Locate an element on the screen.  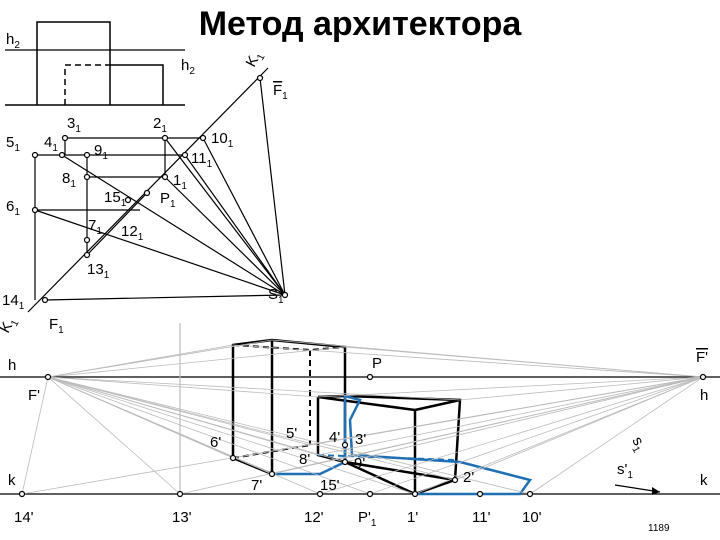
label: 141 is located at coordinates (13, 302).